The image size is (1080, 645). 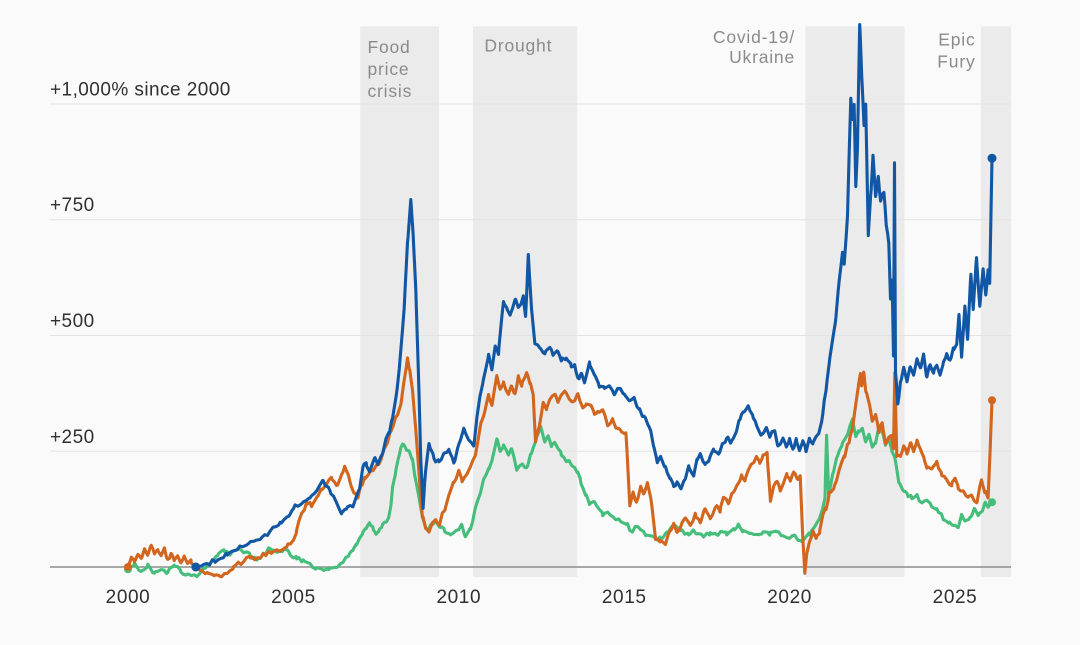 I want to click on svg-text: crisis, so click(x=390, y=91).